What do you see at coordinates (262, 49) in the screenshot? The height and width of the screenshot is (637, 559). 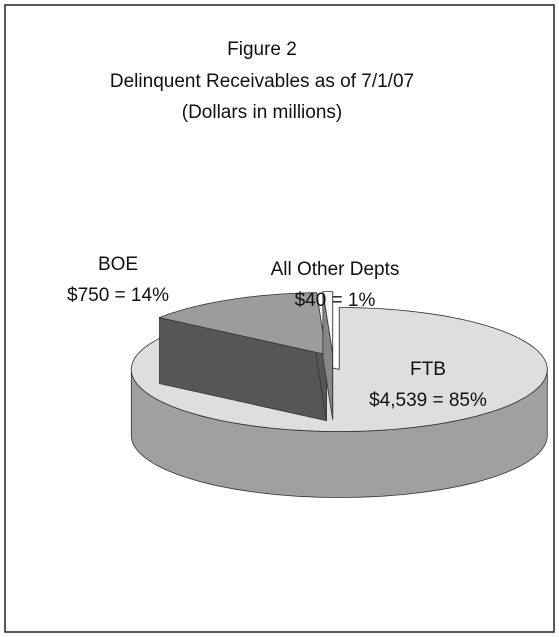 I see `chart-title: Figure 2` at bounding box center [262, 49].